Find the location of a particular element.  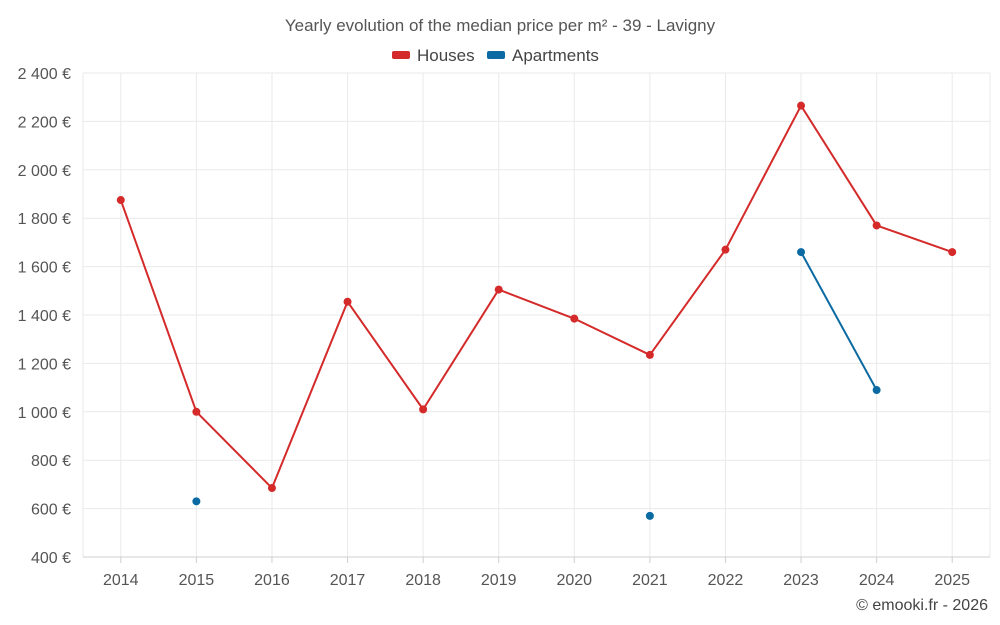

x-tick-label: 2021 is located at coordinates (650, 580).